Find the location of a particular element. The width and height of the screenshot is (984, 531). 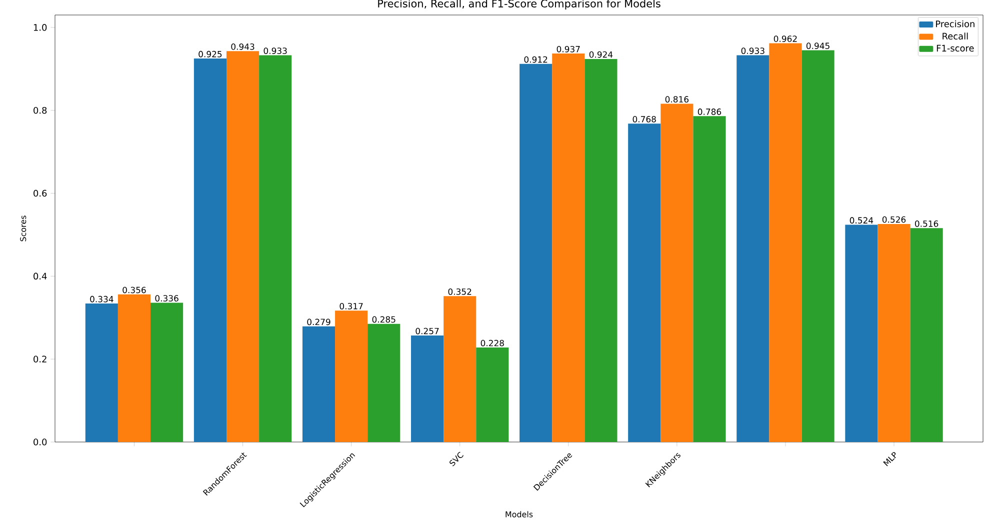

data-label: 0.317 is located at coordinates (351, 306).